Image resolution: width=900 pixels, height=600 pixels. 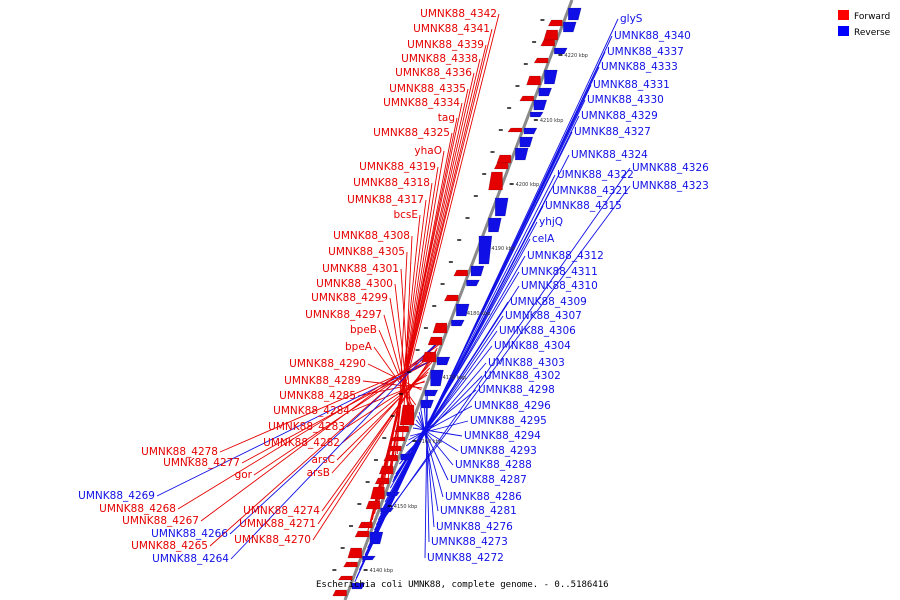 I want to click on gene-label-right: UMNK88_4330, so click(x=625, y=100).